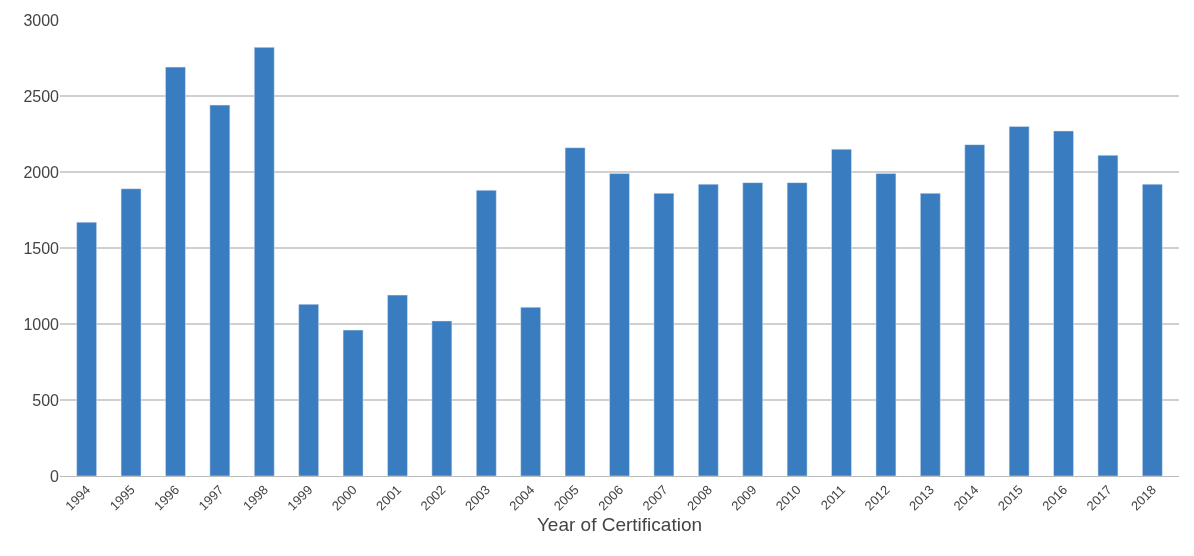 The width and height of the screenshot is (1194, 556). What do you see at coordinates (41, 248) in the screenshot?
I see `y-tick-label: 1500` at bounding box center [41, 248].